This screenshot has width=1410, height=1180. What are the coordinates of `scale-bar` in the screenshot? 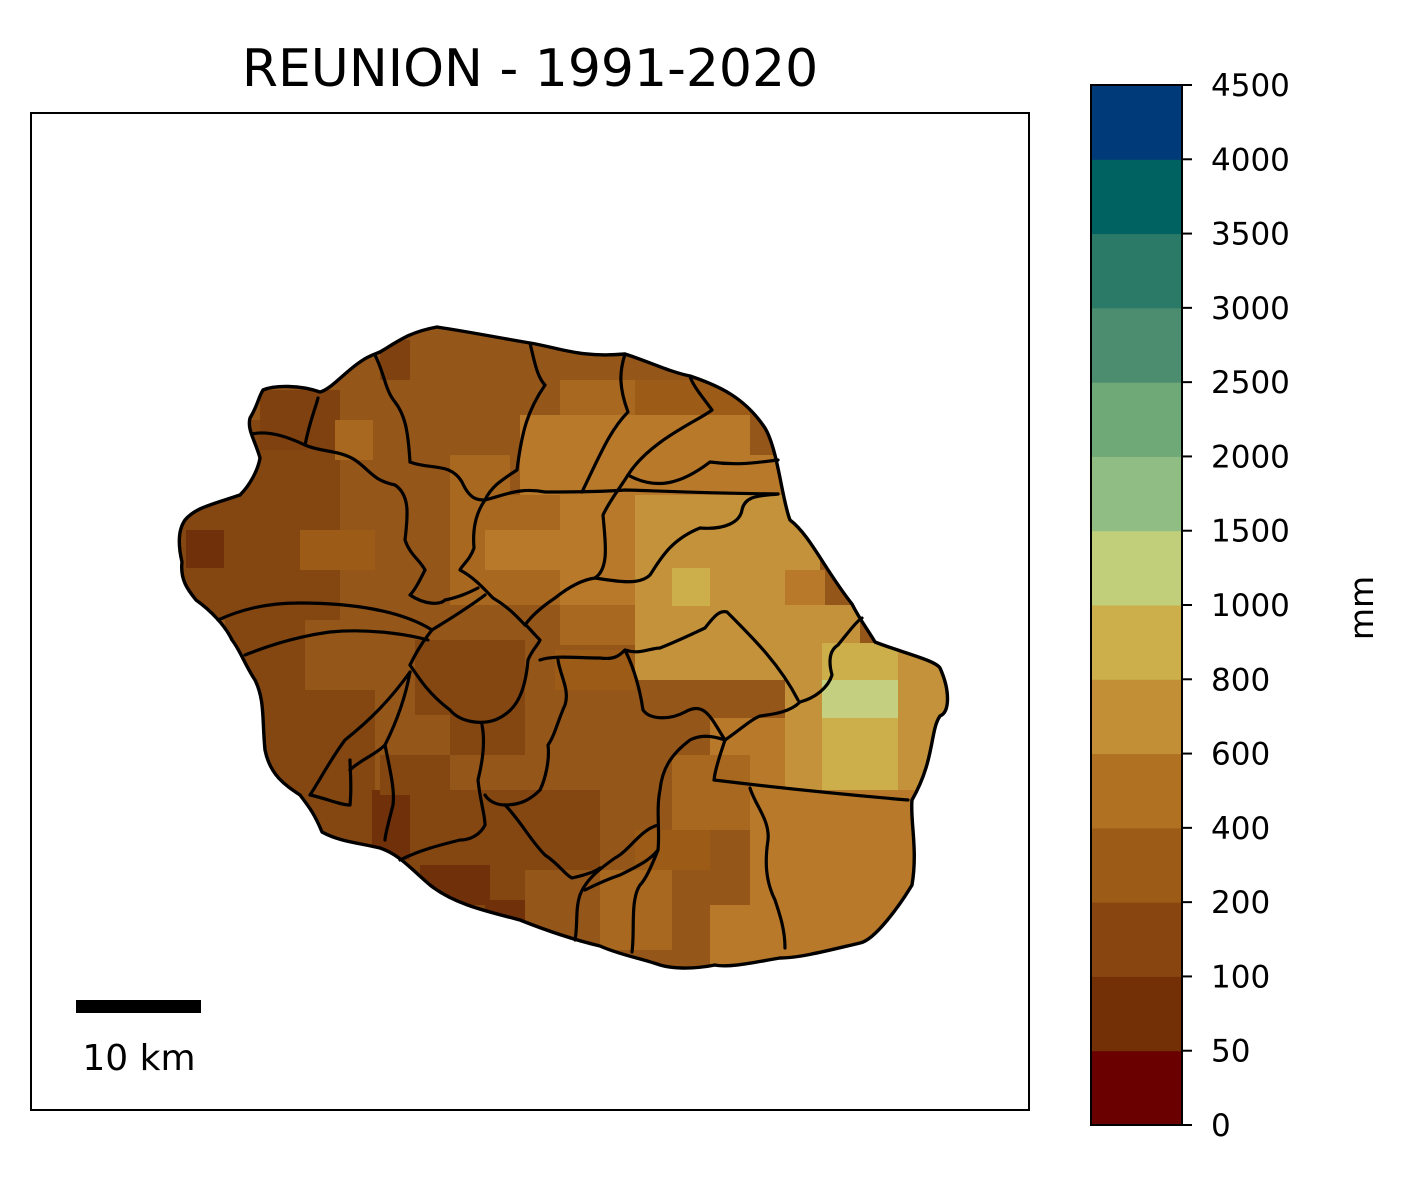 It's located at (138, 1006).